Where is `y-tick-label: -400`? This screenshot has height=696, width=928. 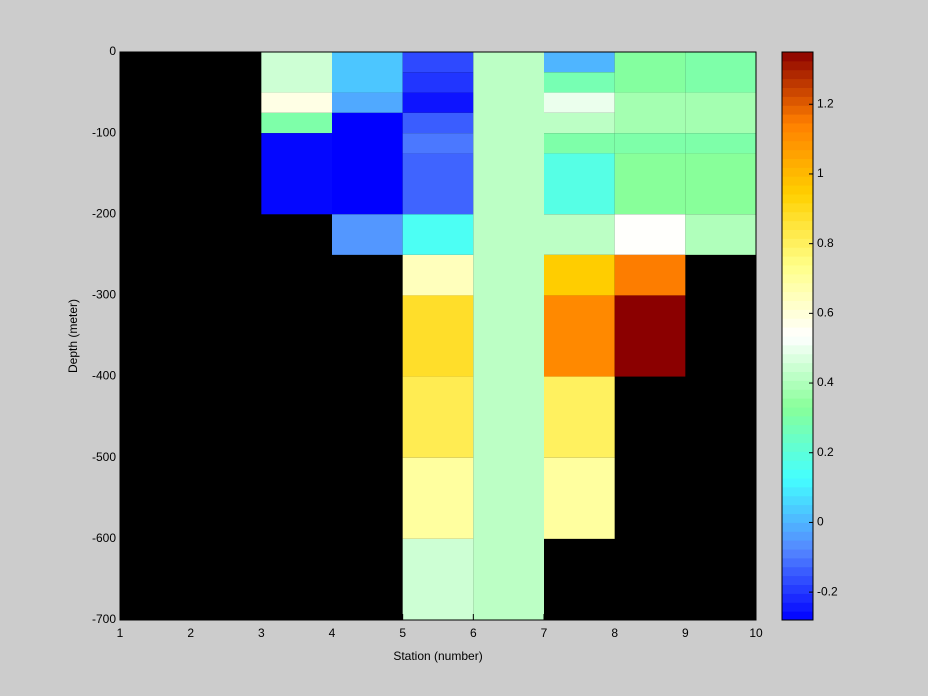
y-tick-label: -400 is located at coordinates (104, 376).